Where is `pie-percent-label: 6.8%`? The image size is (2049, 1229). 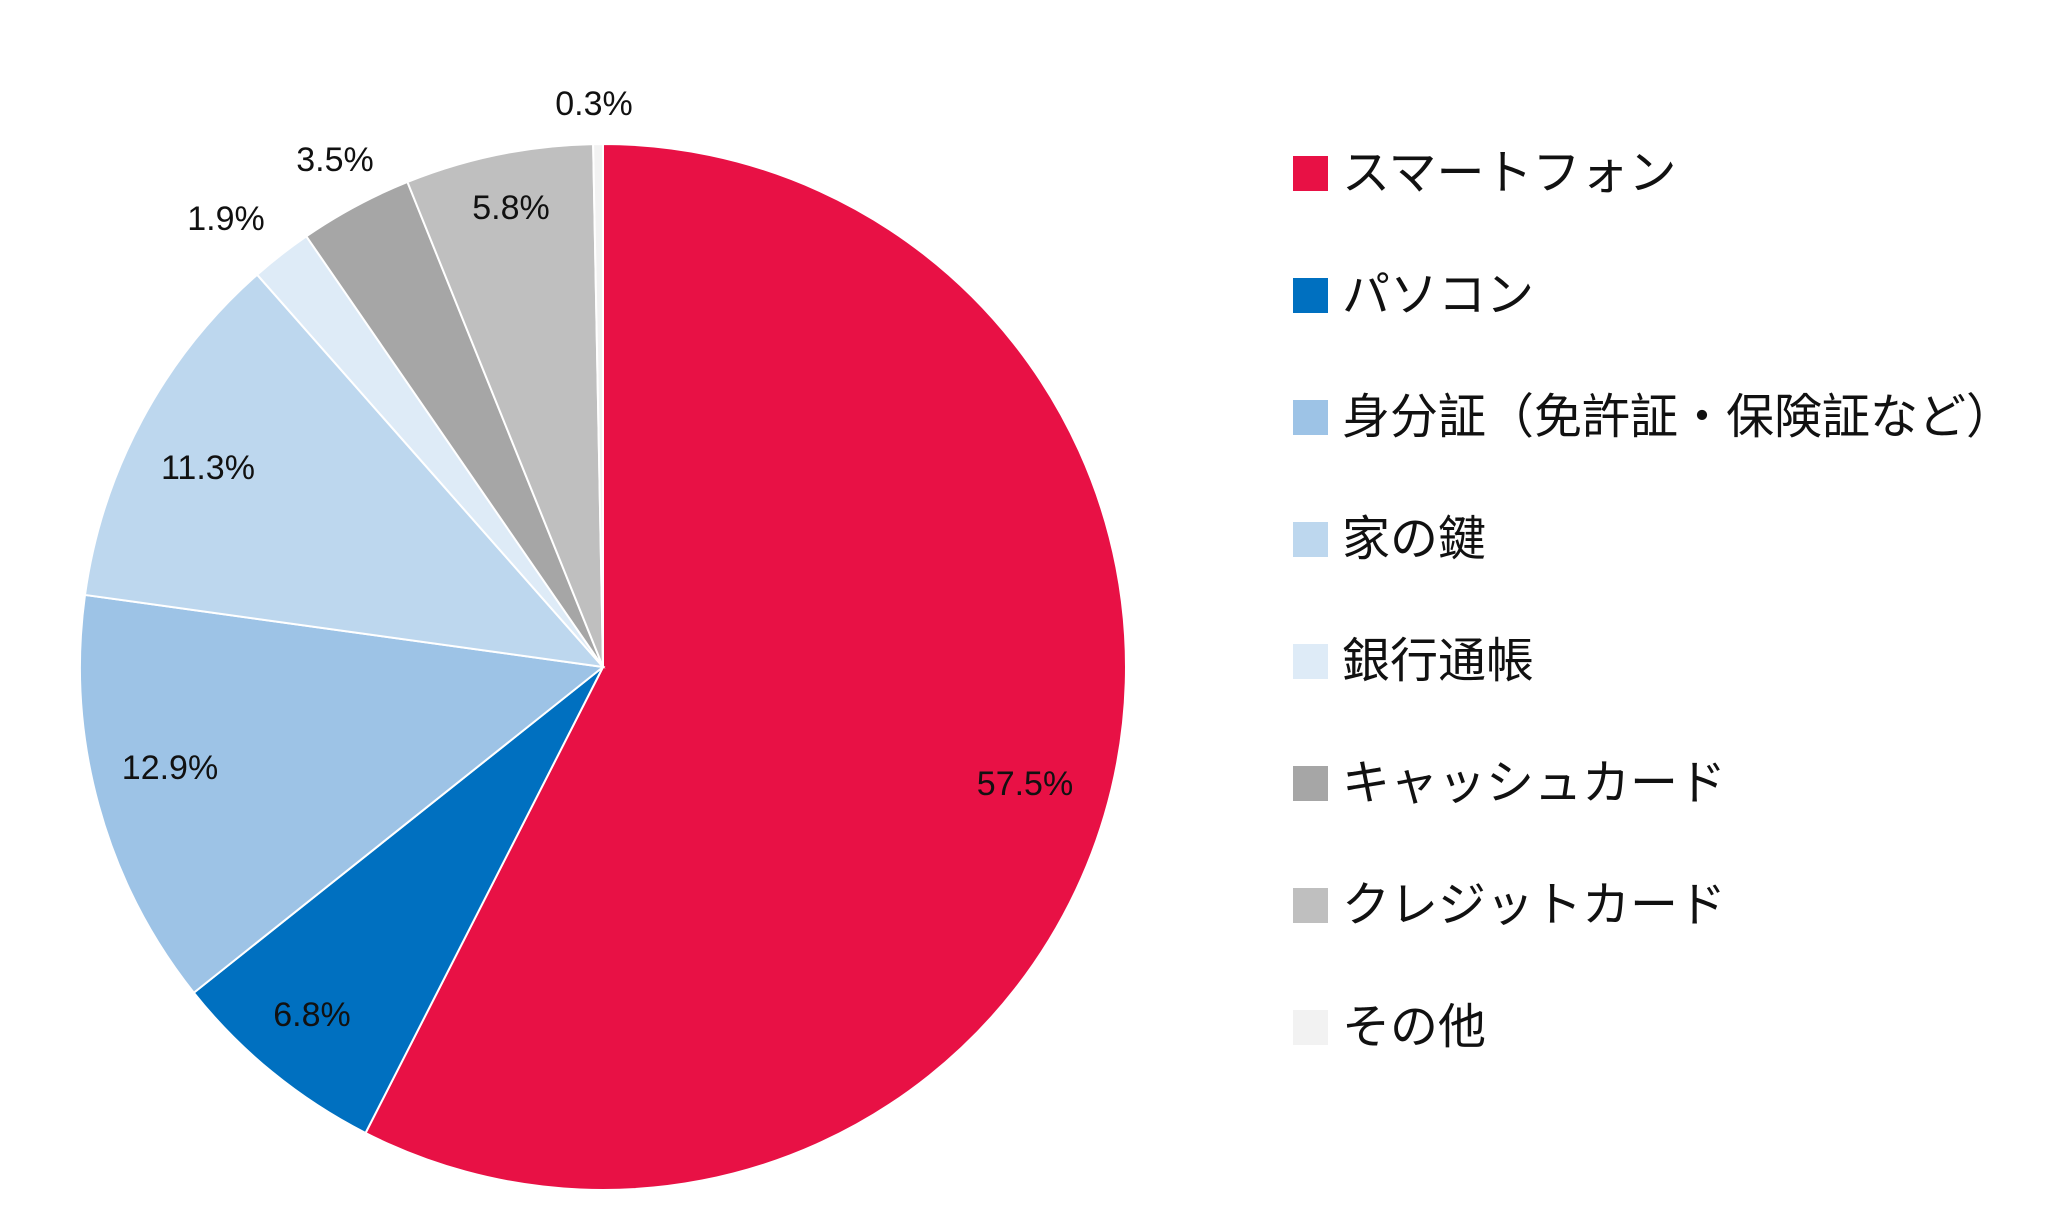 pie-percent-label: 6.8% is located at coordinates (312, 1015).